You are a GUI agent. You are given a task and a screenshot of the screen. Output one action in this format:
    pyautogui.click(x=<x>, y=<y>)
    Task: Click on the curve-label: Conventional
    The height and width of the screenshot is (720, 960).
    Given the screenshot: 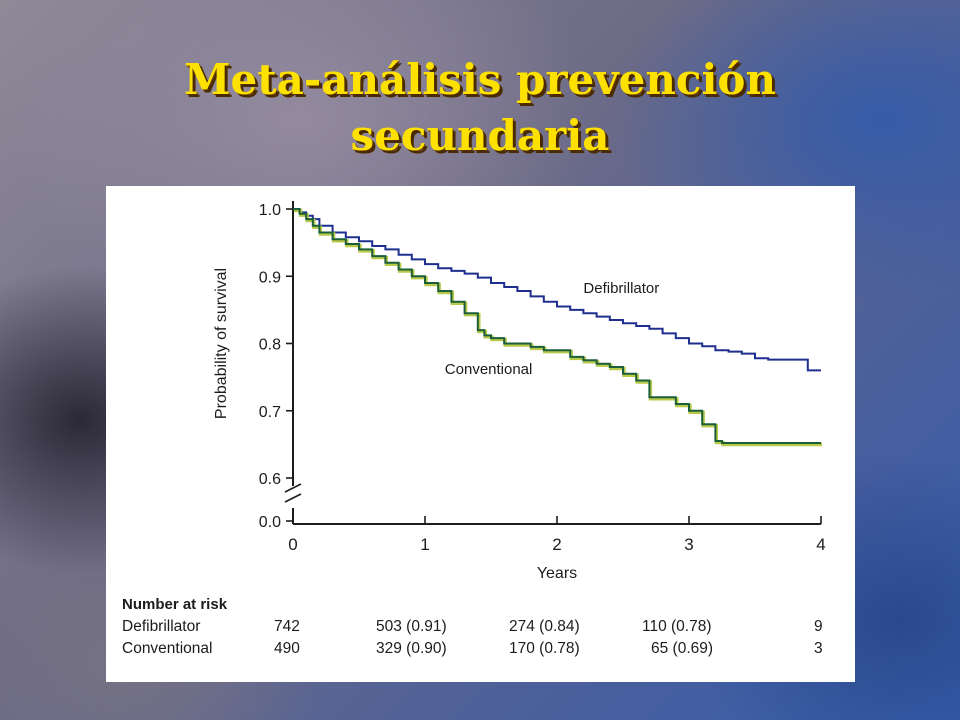 What is the action you would take?
    pyautogui.click(x=489, y=369)
    